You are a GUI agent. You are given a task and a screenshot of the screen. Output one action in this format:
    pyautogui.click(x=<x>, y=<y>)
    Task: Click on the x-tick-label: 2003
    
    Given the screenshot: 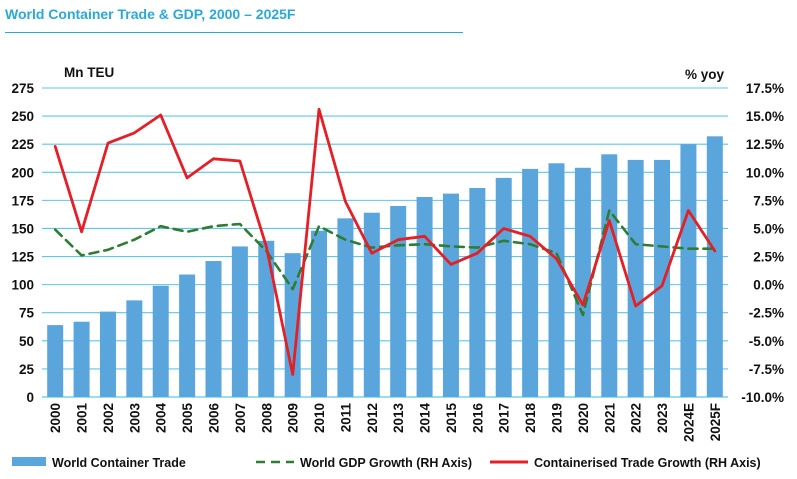 What is the action you would take?
    pyautogui.click(x=134, y=418)
    